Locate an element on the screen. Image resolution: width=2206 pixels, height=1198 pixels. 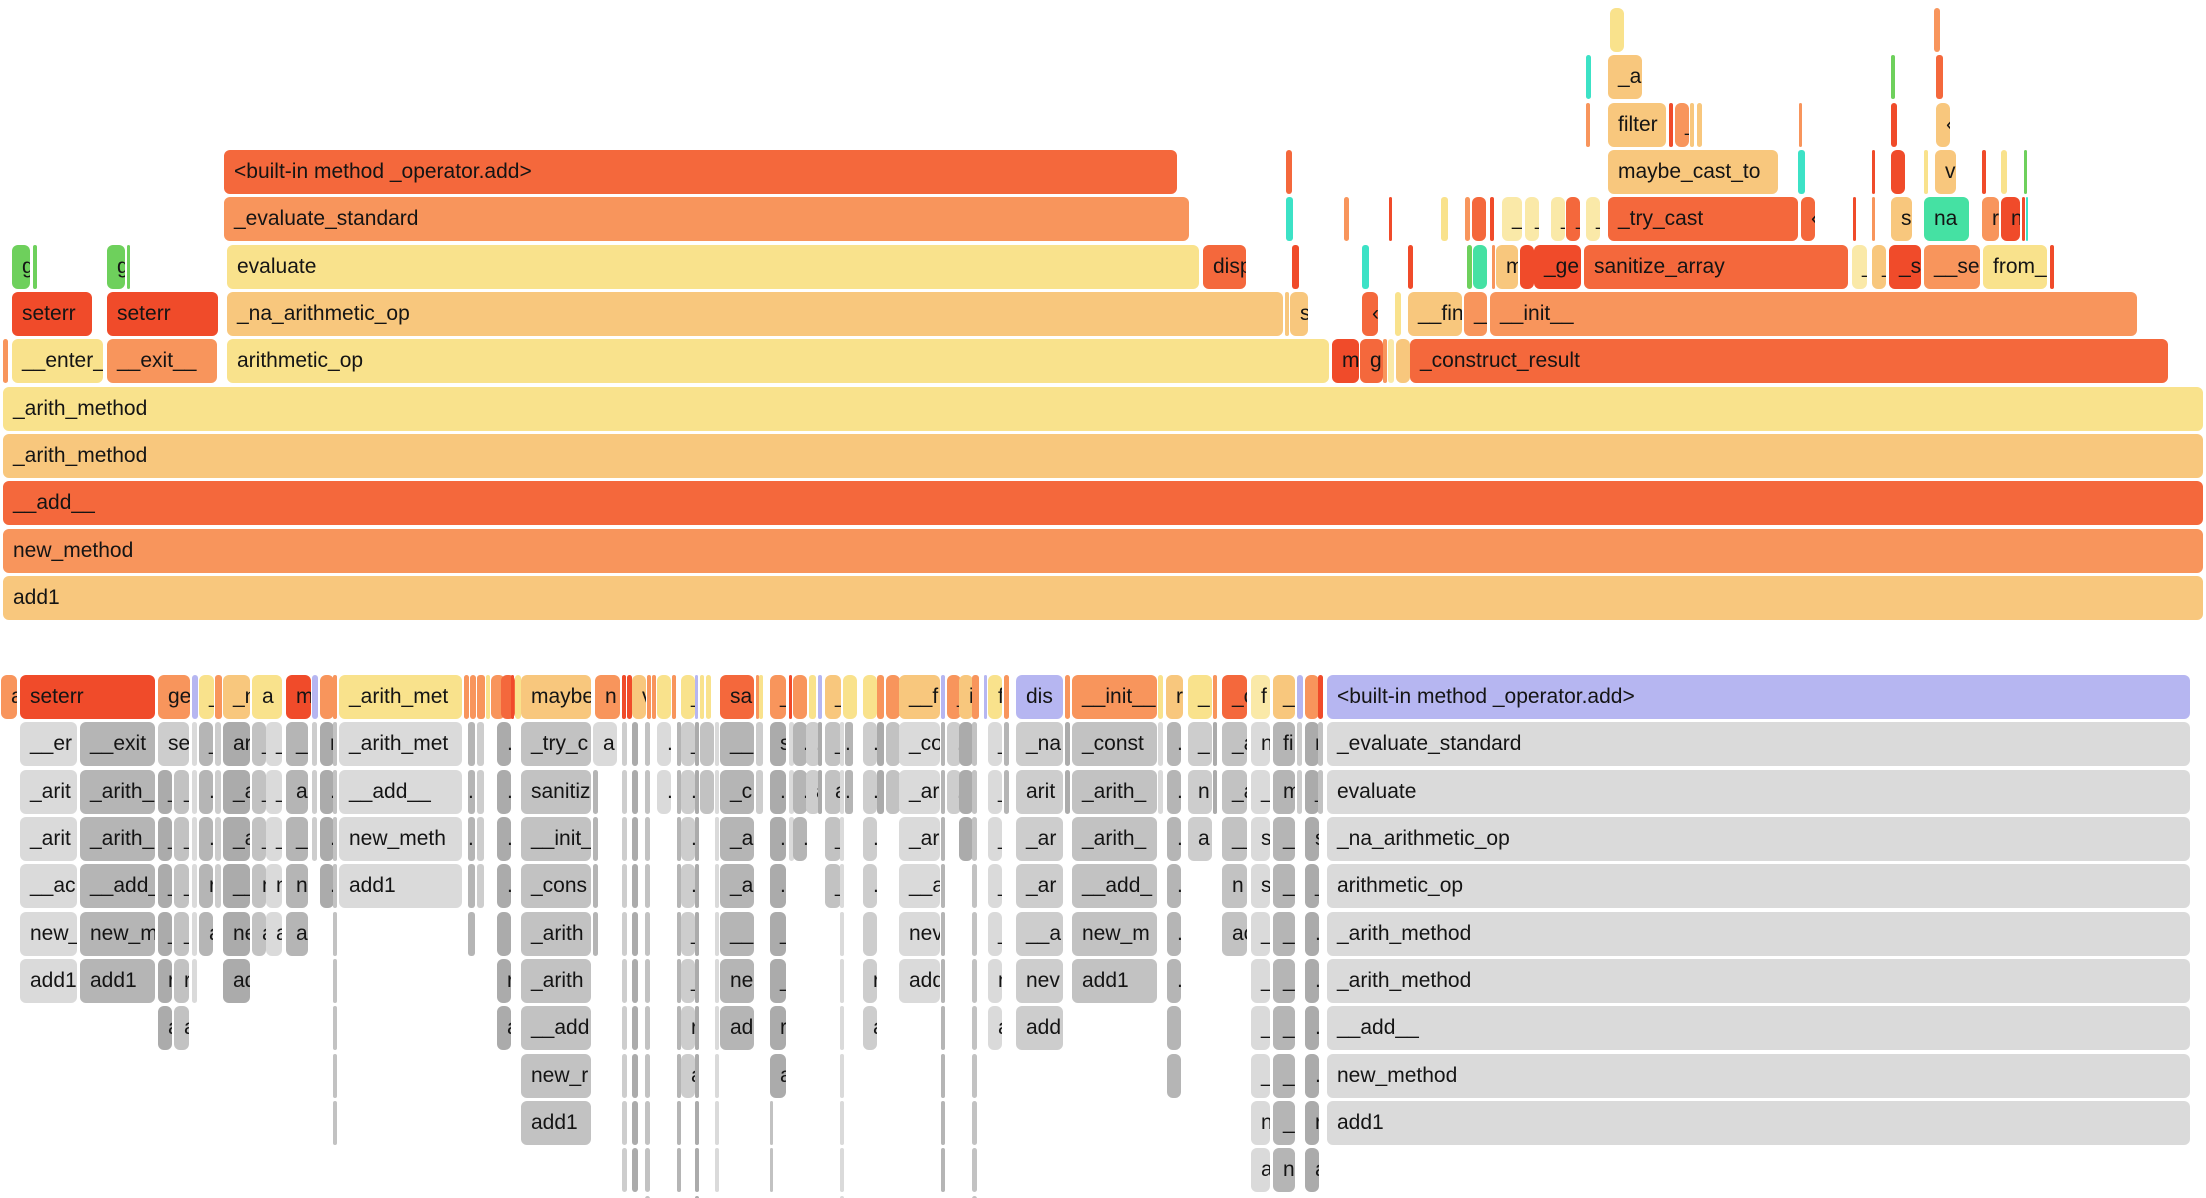
flame-frame: r is located at coordinates (1990, 219).